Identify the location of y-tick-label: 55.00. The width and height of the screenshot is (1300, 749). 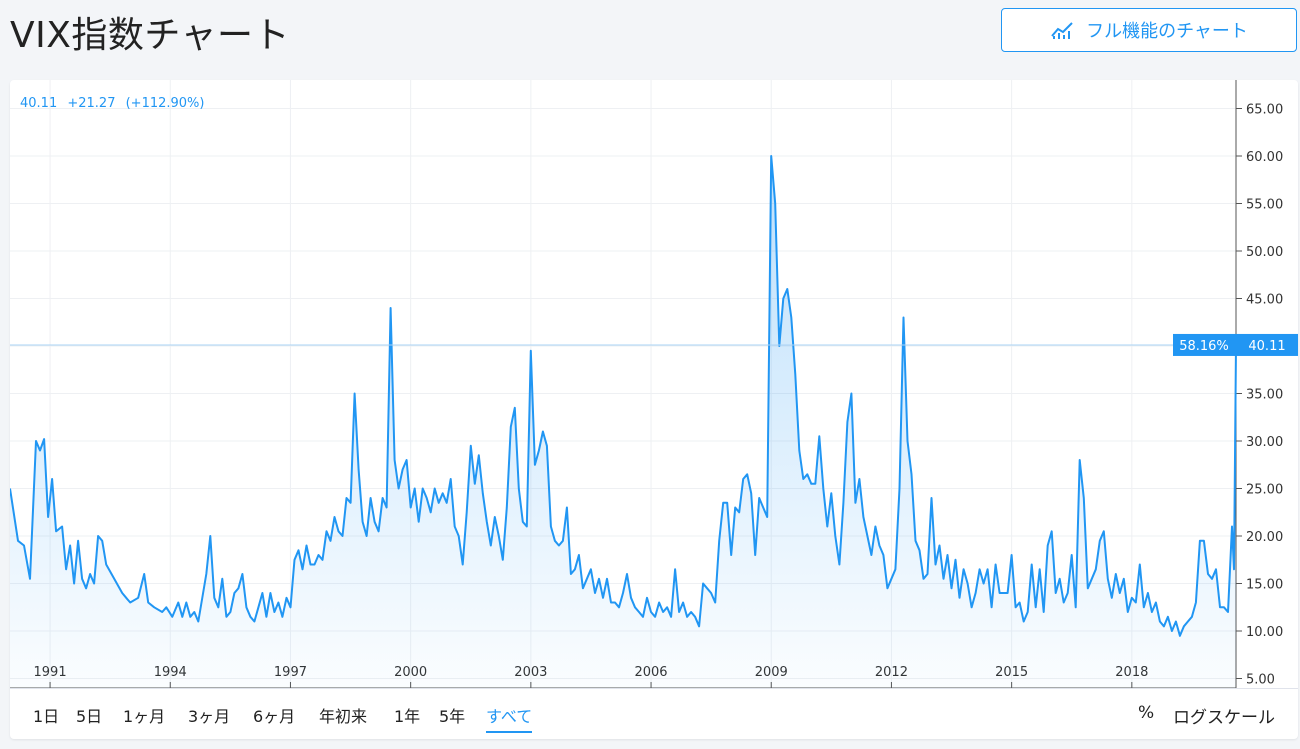
(1264, 205).